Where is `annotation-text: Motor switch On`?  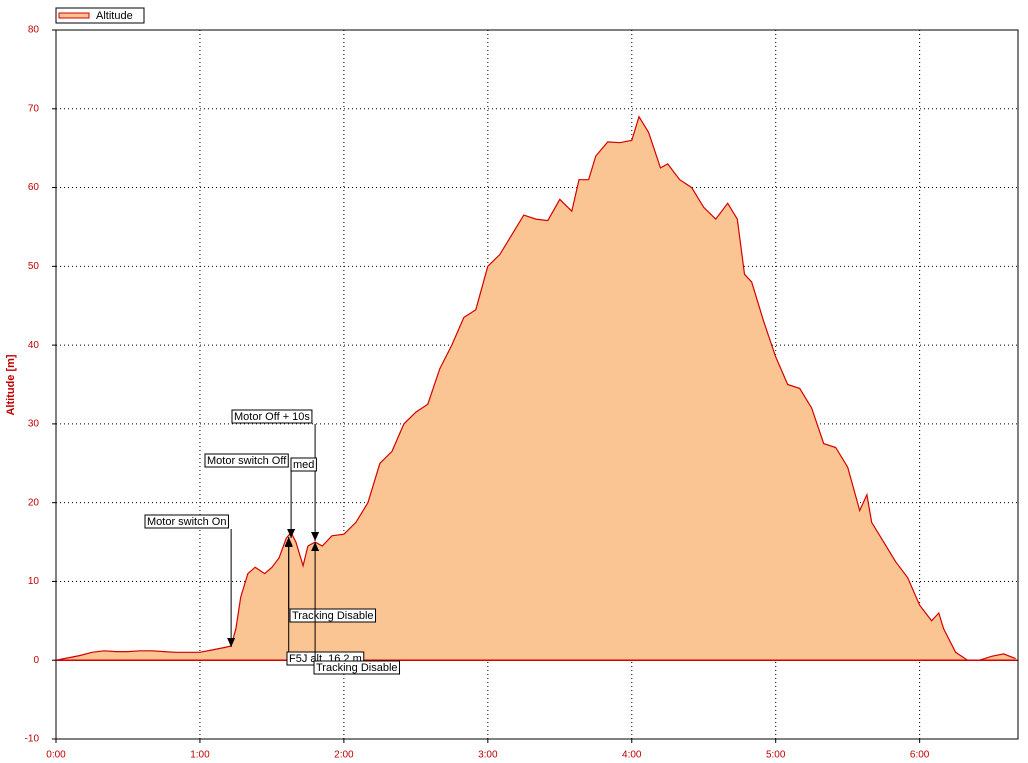 annotation-text: Motor switch On is located at coordinates (186, 522).